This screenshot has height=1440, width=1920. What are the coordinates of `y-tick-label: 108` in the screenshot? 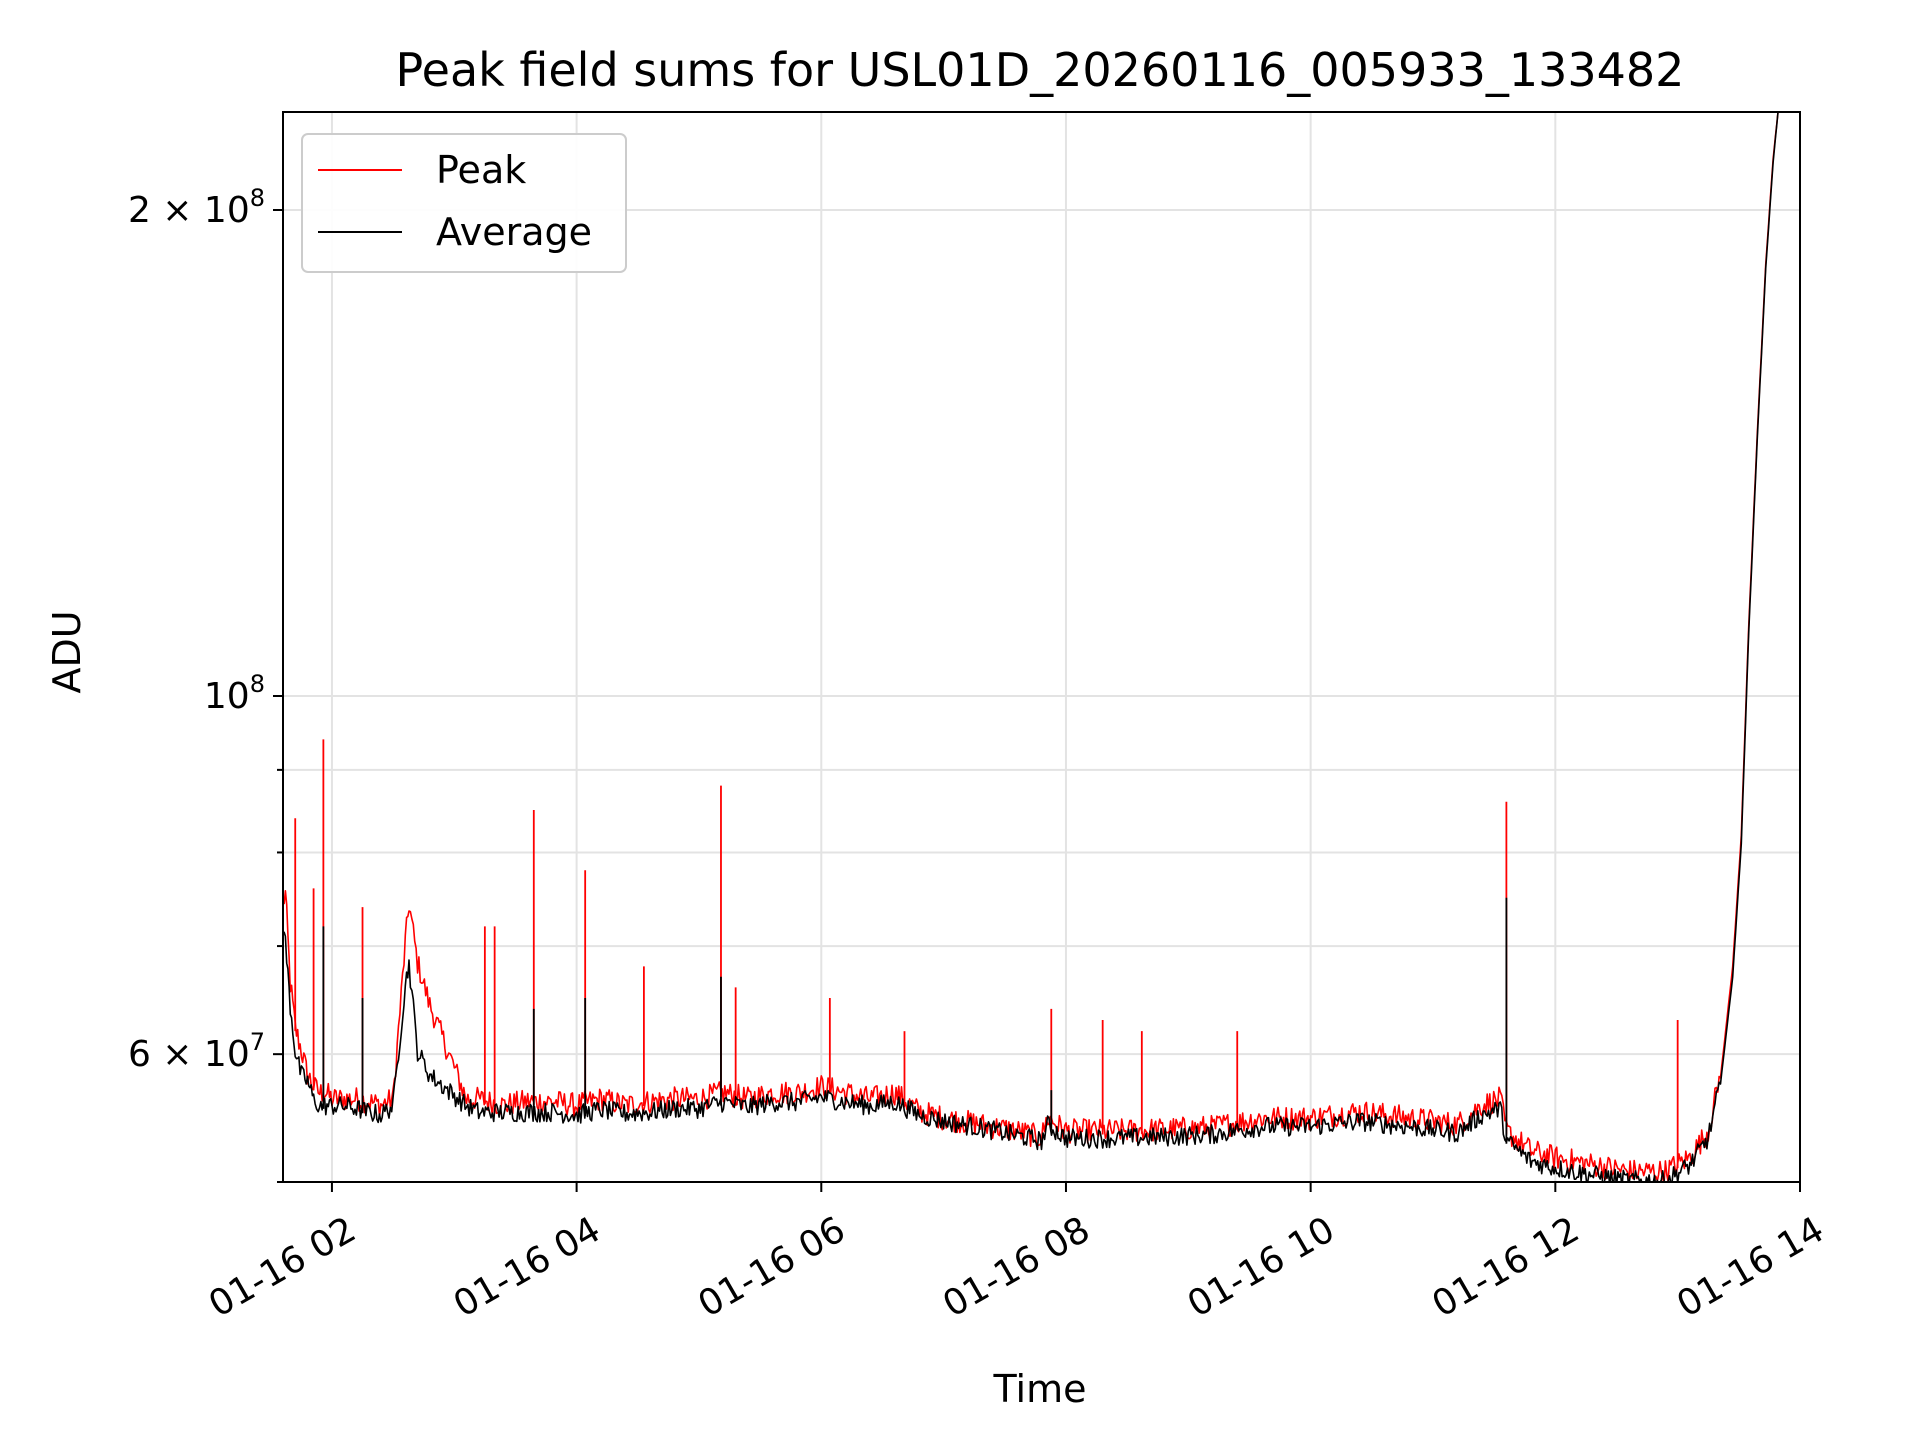 It's located at (234, 693).